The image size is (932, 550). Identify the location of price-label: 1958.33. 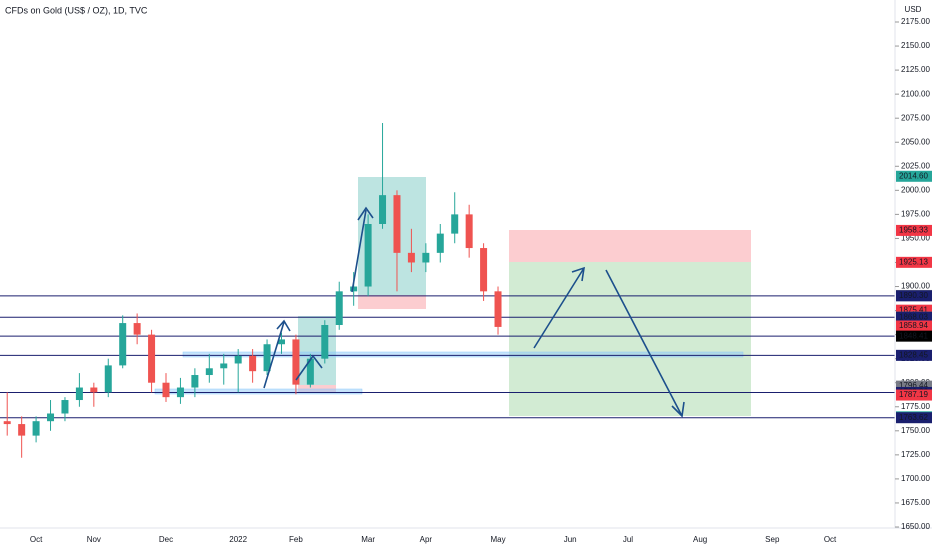
(913, 230).